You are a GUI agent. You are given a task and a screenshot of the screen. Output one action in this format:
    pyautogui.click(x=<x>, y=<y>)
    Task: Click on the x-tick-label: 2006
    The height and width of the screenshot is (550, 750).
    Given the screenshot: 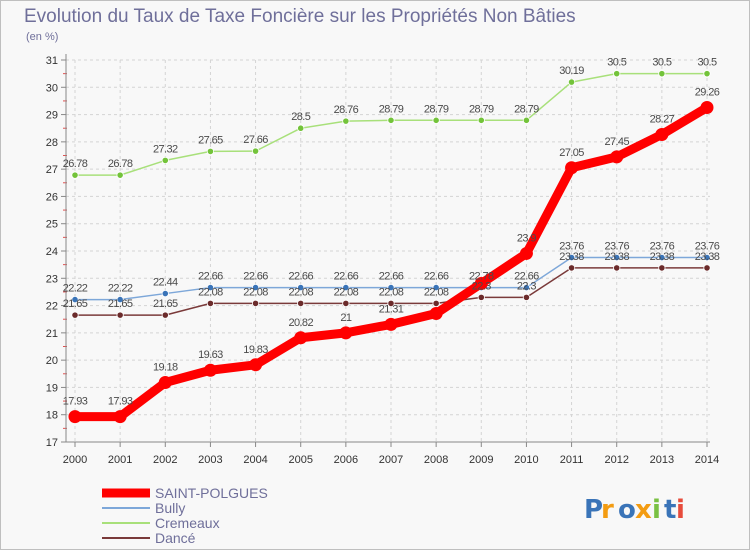 What is the action you would take?
    pyautogui.click(x=346, y=460)
    